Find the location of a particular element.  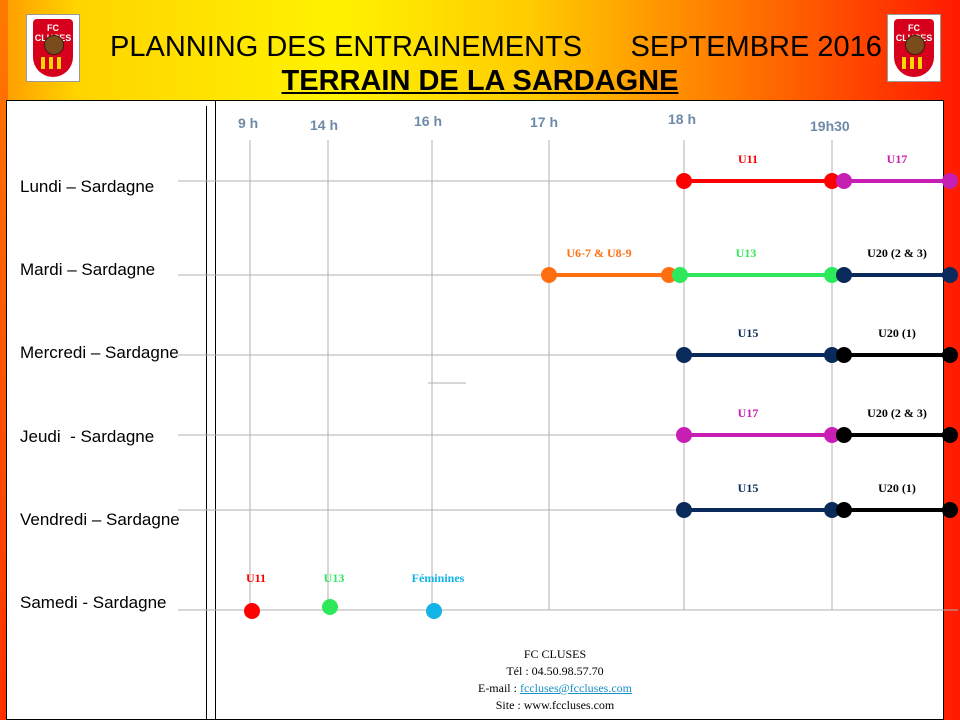

session-label-0-0: U11 is located at coordinates (748, 159).